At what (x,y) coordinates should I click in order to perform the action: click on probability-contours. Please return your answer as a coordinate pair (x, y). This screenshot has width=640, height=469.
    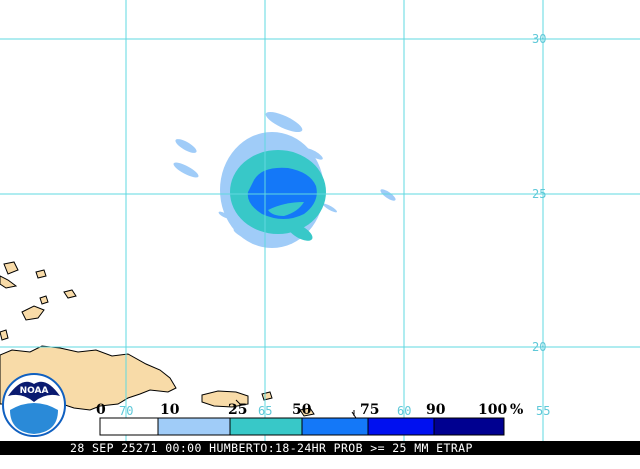
    Looking at the image, I should click on (284, 179).